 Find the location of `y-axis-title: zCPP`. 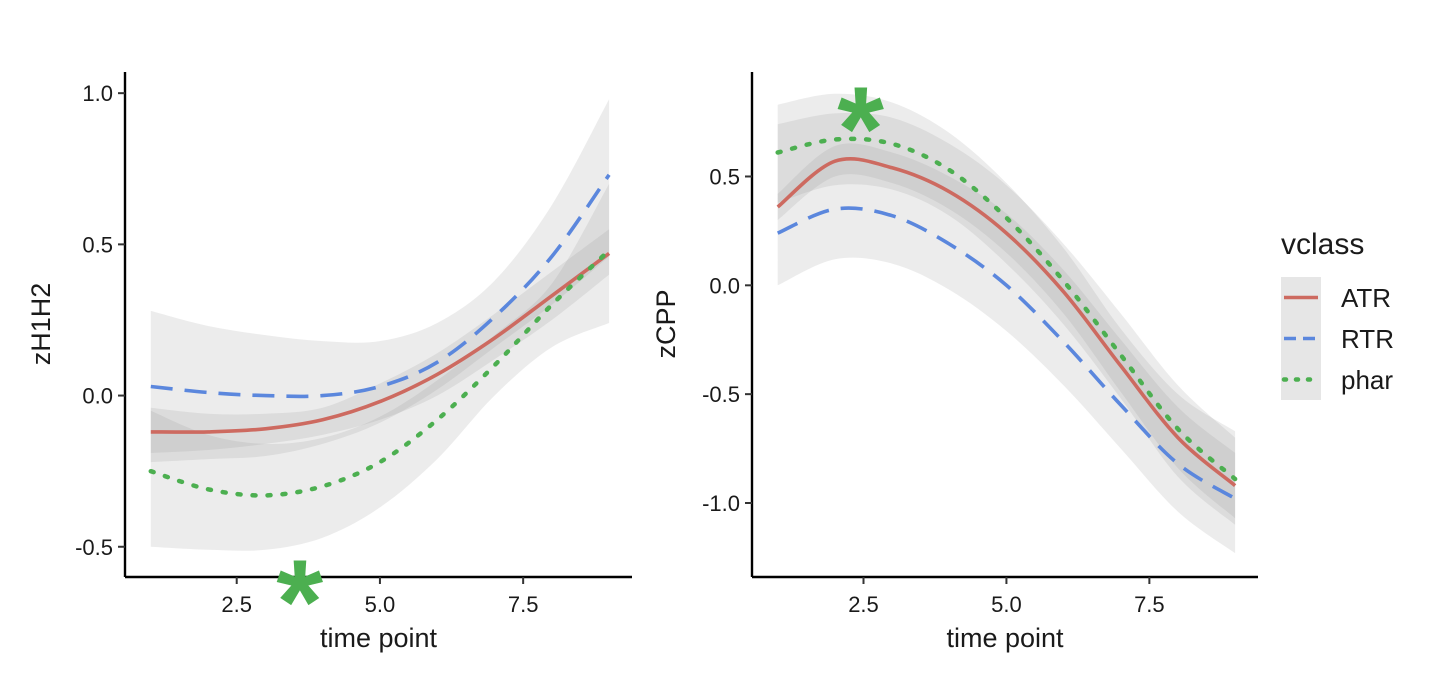

y-axis-title: zCPP is located at coordinates (666, 323).